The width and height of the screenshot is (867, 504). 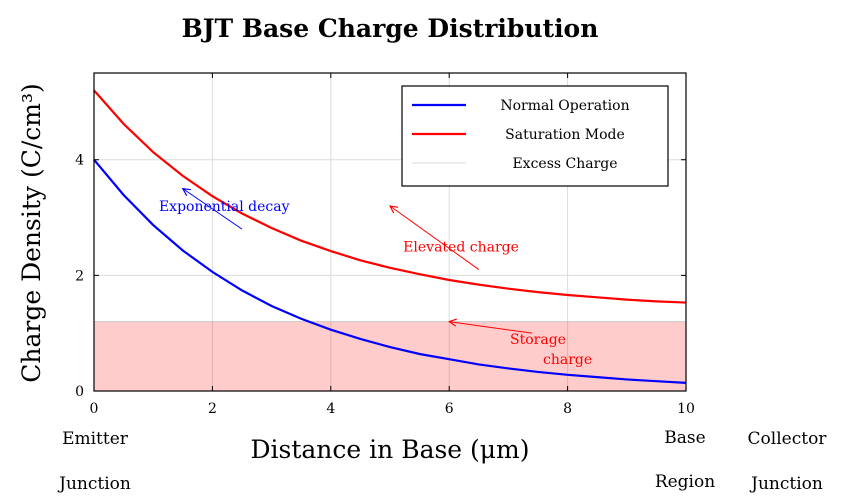 I want to click on side-label-base: Base, so click(x=684, y=438).